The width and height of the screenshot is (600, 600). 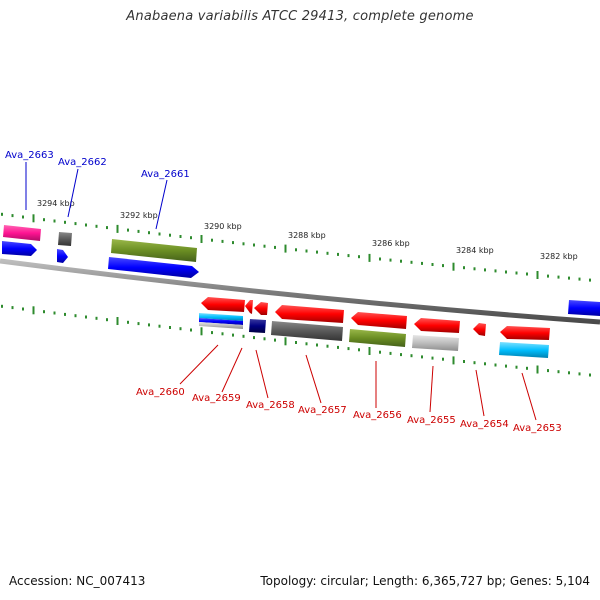 I want to click on upper-tick-track, so click(x=296, y=247).